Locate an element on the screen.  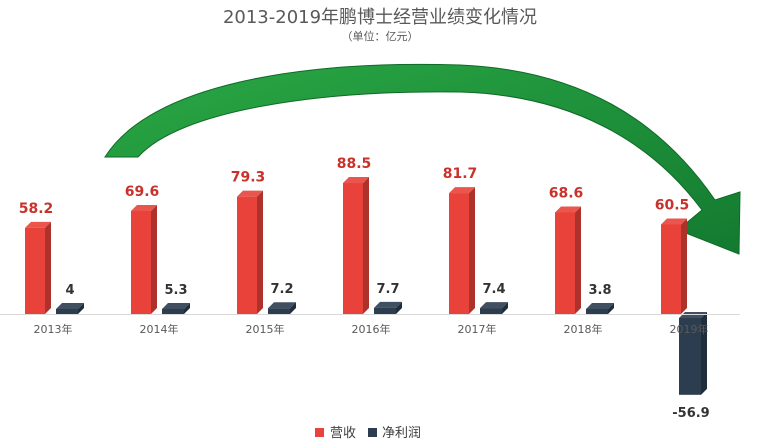
x-tick-label-6: 2019年 is located at coordinates (689, 329).